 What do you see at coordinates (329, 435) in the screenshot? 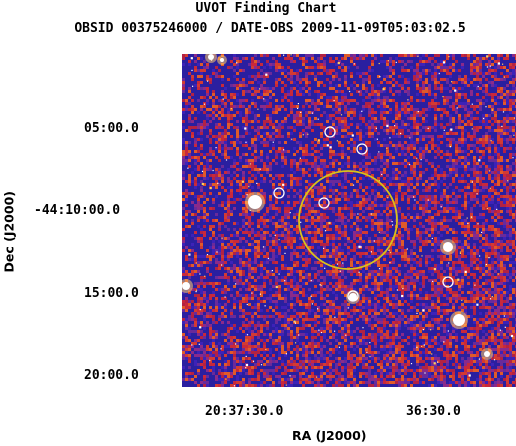
I see `x-axis-label: RA (J2000)` at bounding box center [329, 435].